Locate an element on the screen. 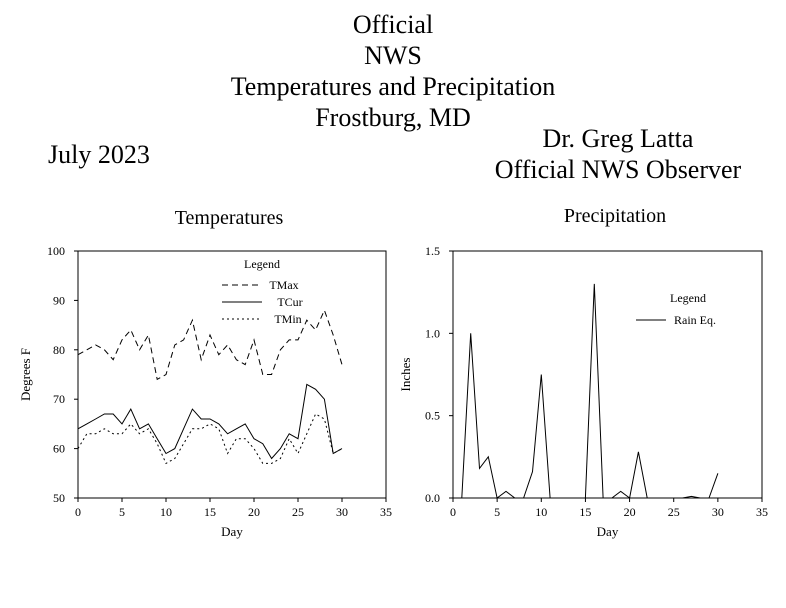  chart1-y-tick-label: 60 is located at coordinates (59, 449).